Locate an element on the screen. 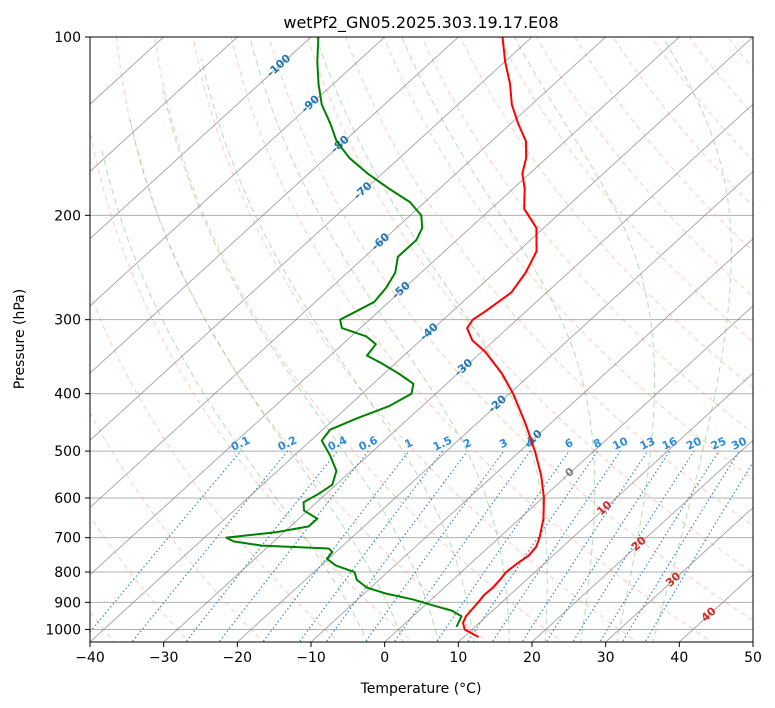 The image size is (775, 708). x-tick-label: −20 is located at coordinates (238, 658).